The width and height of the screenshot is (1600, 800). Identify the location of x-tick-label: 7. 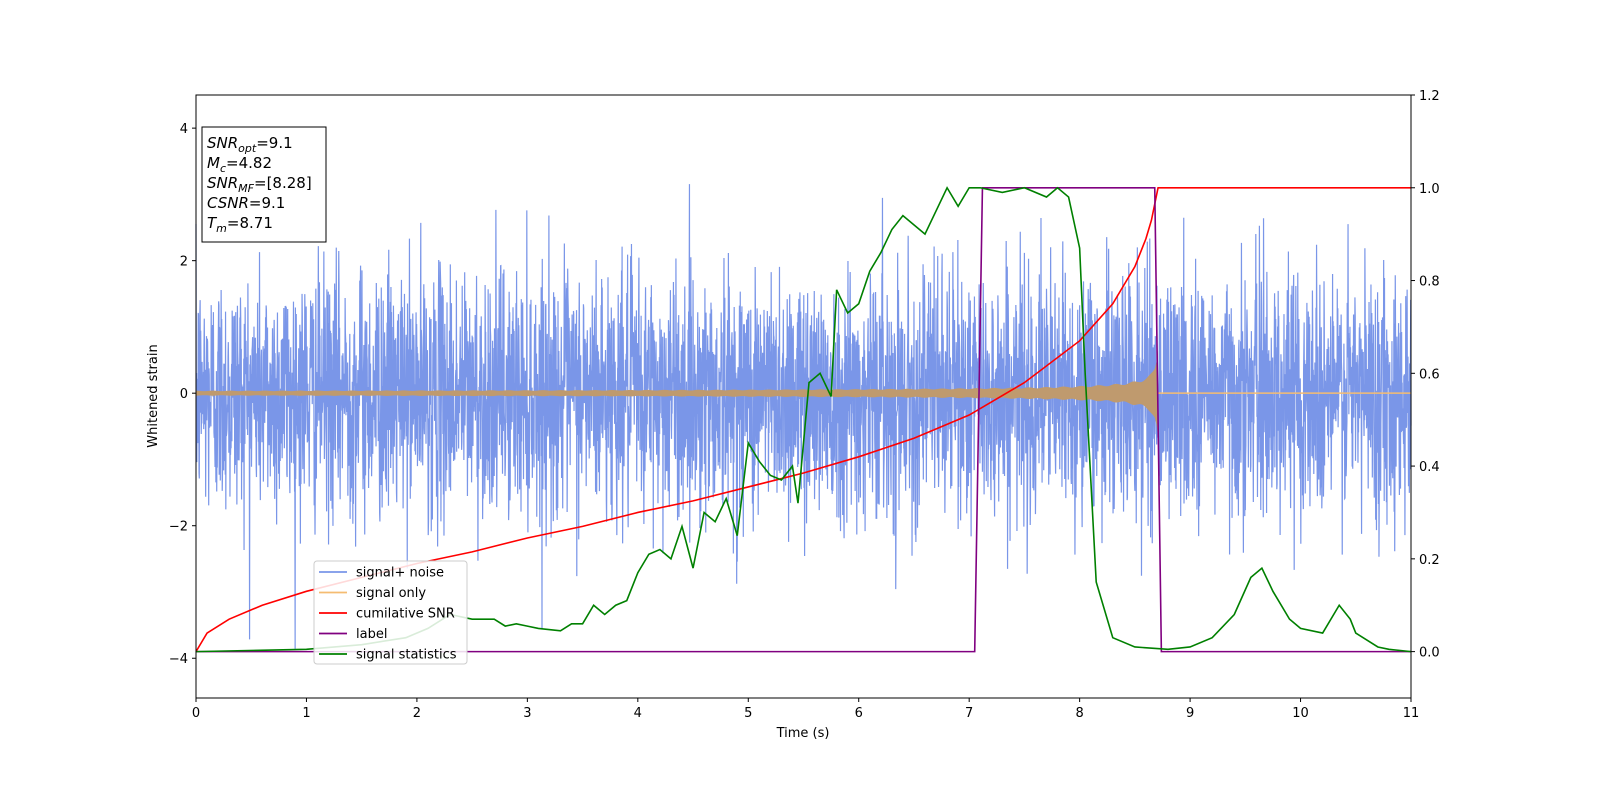
(969, 713).